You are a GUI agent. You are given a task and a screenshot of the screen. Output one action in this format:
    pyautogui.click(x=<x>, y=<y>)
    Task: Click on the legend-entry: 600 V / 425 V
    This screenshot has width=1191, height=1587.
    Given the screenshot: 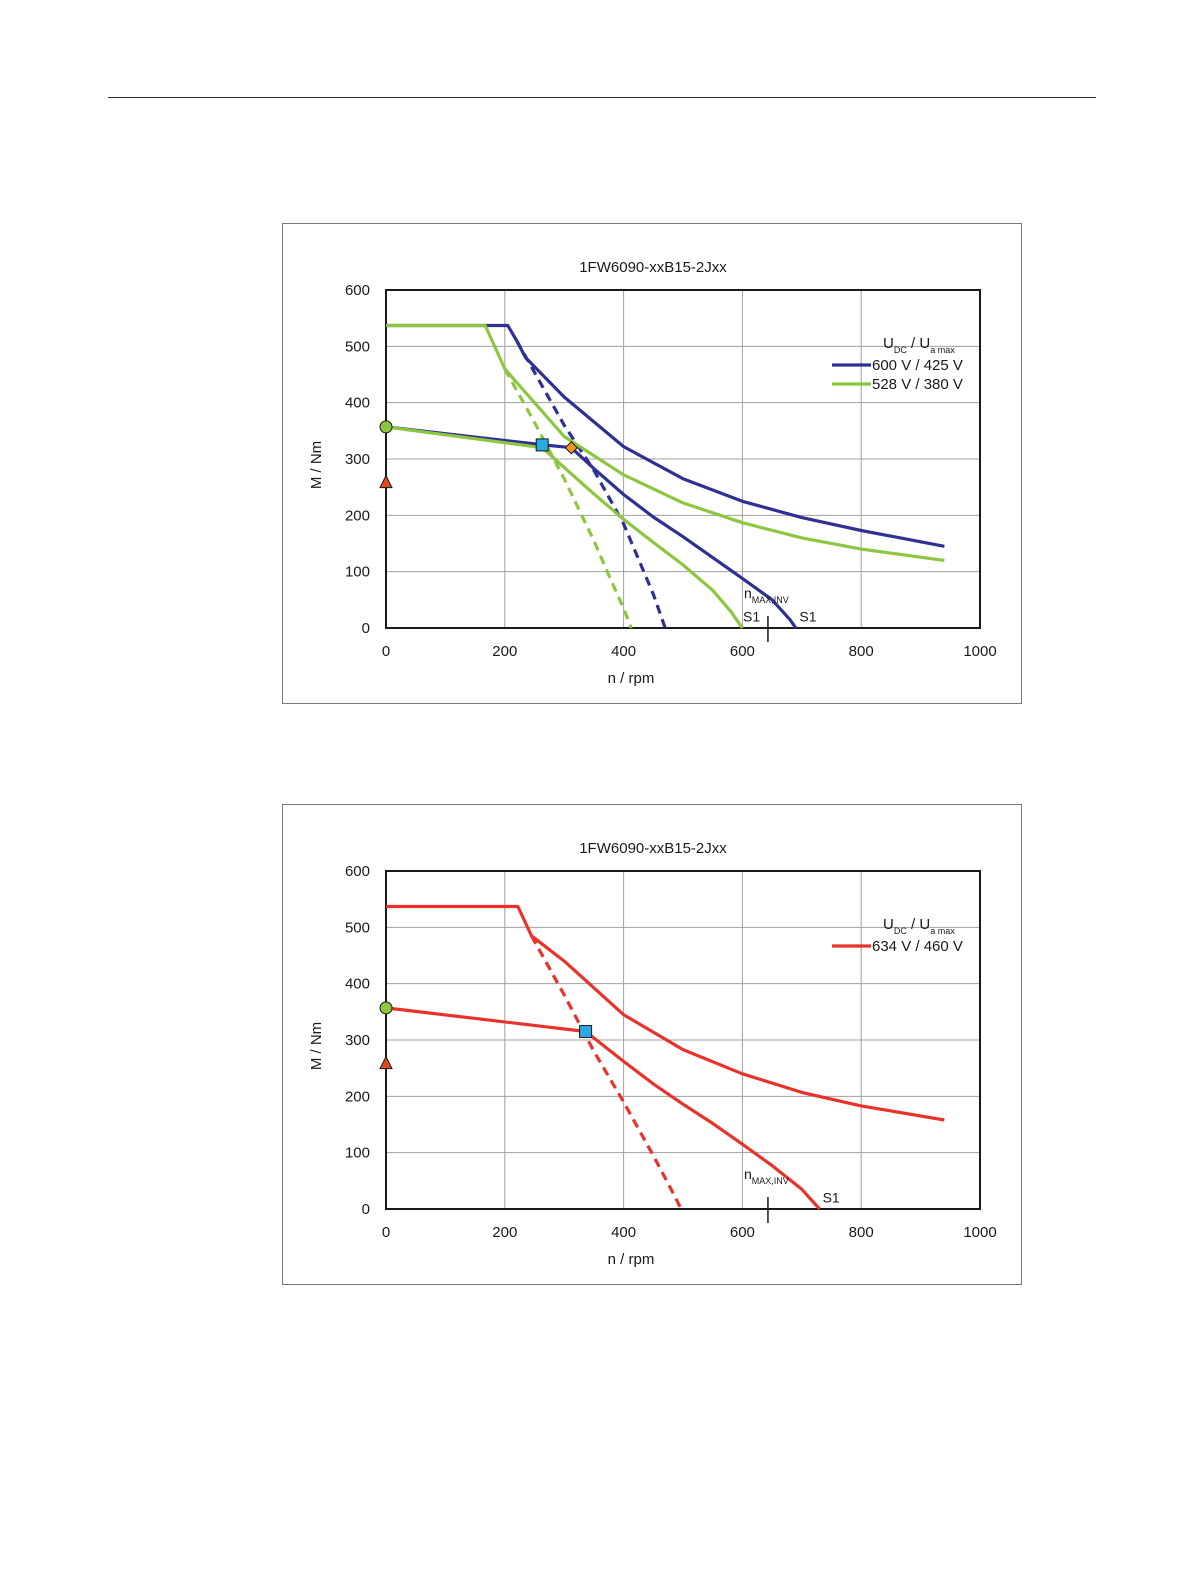 What is the action you would take?
    pyautogui.click(x=917, y=365)
    